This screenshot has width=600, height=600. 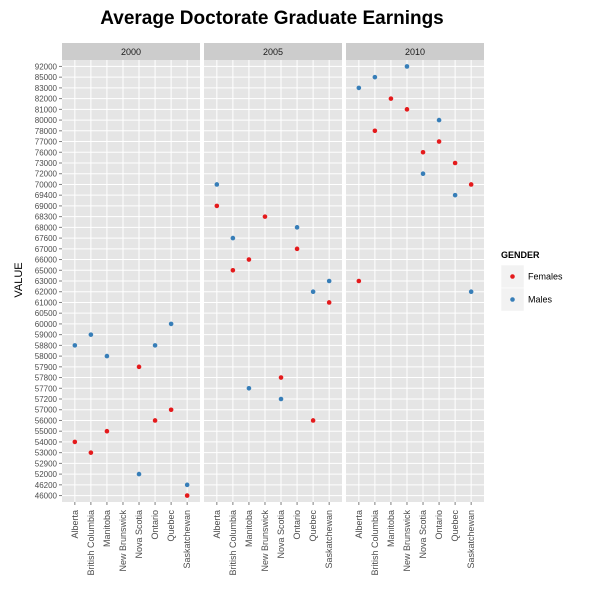 I want to click on y-tick-label: 82000, so click(x=46, y=99).